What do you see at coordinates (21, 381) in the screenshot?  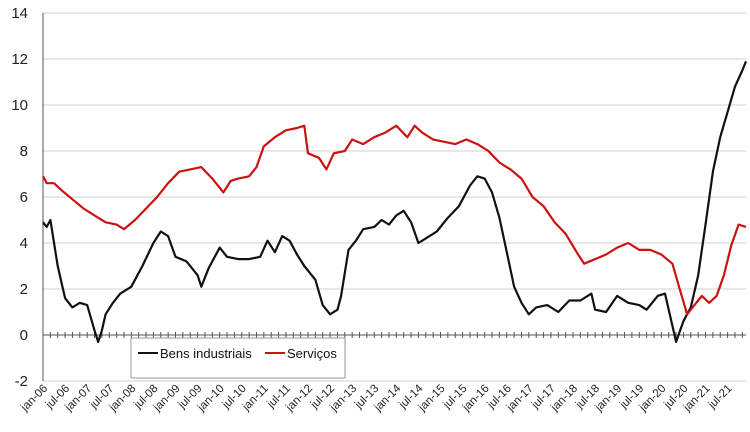 I see `y-tick-label--2: -2` at bounding box center [21, 381].